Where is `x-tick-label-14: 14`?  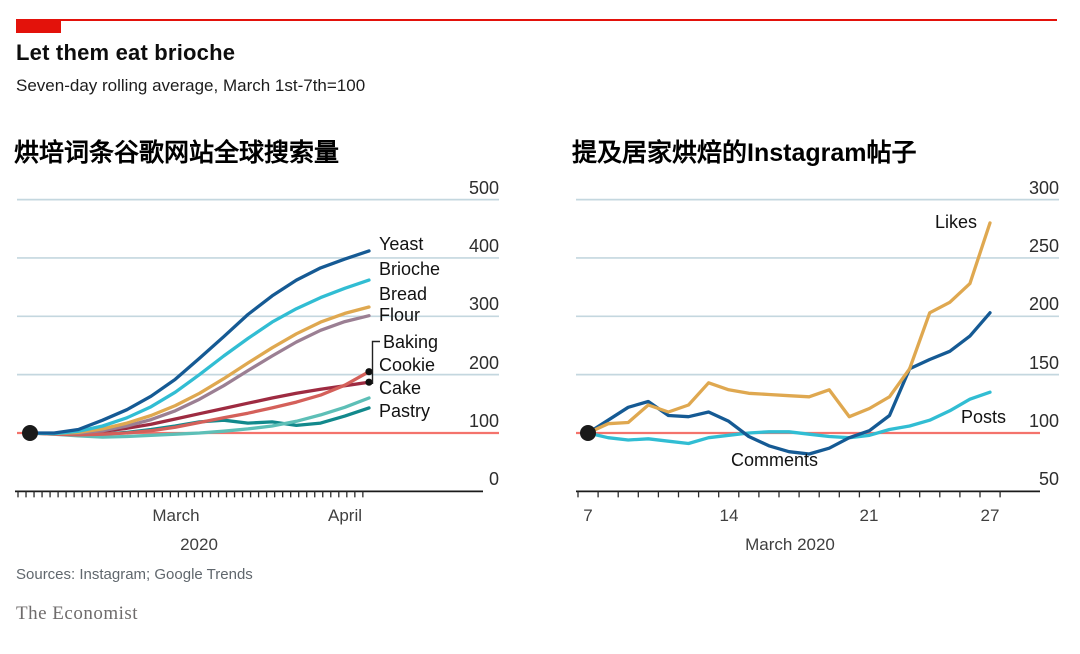 x-tick-label-14: 14 is located at coordinates (729, 515).